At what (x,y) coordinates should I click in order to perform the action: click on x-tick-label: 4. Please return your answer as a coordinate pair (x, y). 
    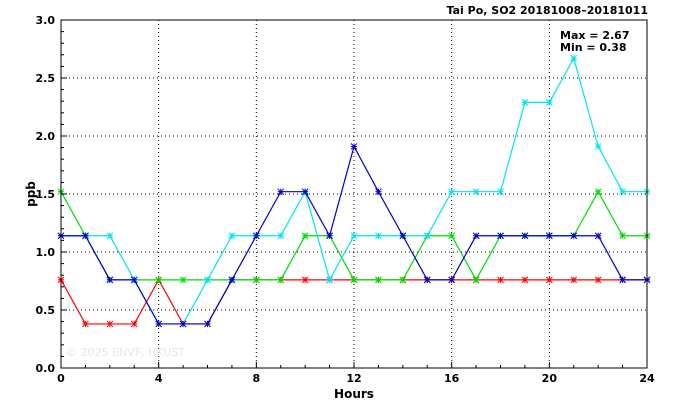
    Looking at the image, I should click on (159, 378).